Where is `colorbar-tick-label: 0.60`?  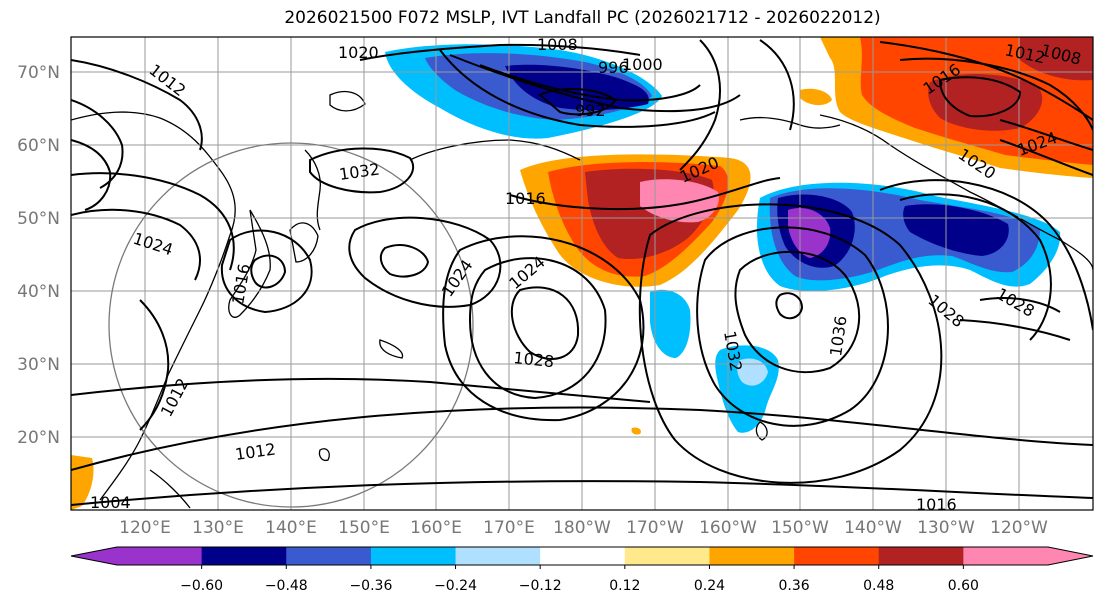
colorbar-tick-label: 0.60 is located at coordinates (963, 586).